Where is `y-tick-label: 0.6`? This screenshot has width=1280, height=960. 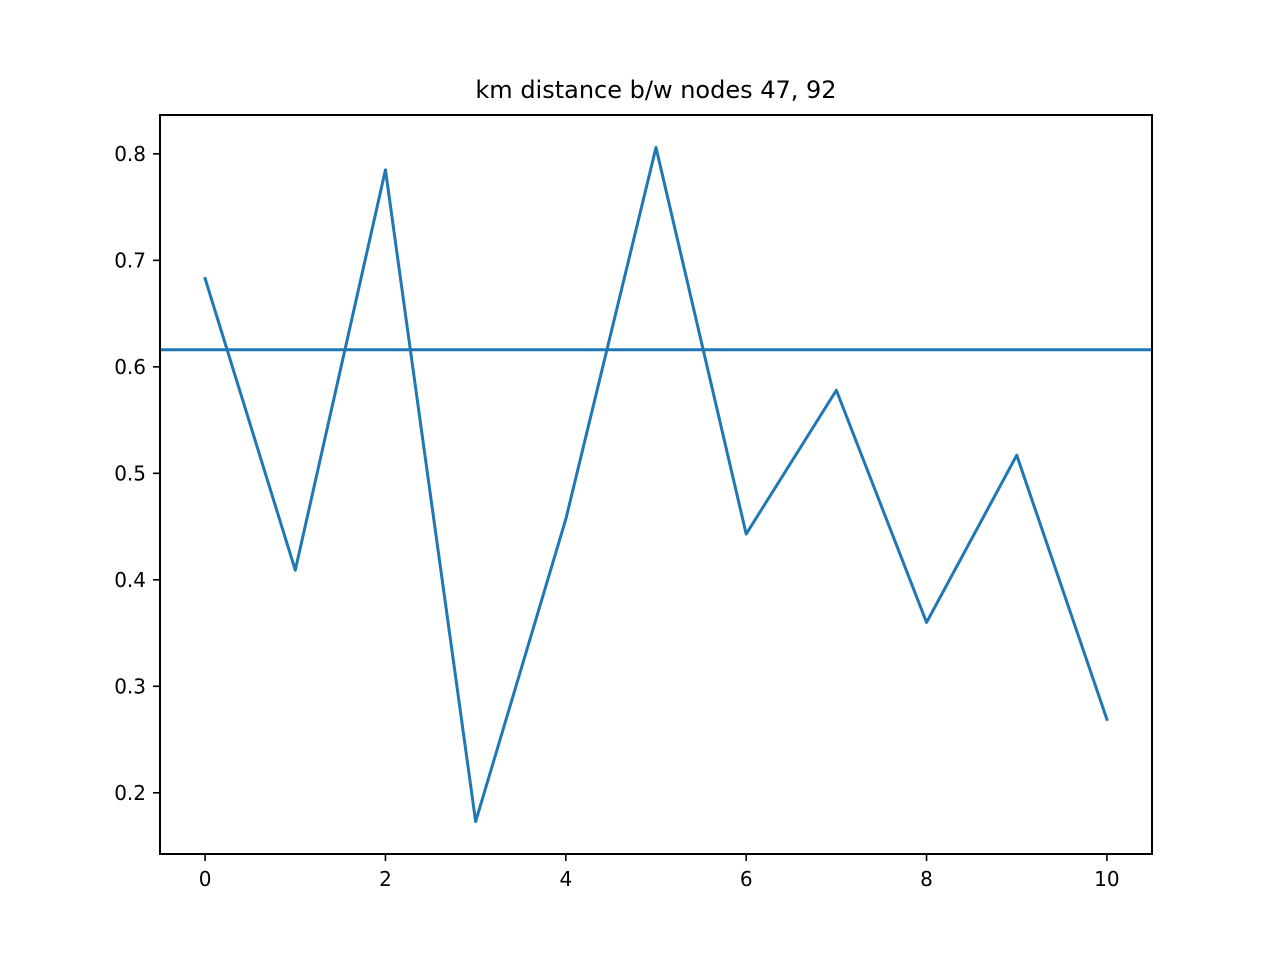
y-tick-label: 0.6 is located at coordinates (130, 367).